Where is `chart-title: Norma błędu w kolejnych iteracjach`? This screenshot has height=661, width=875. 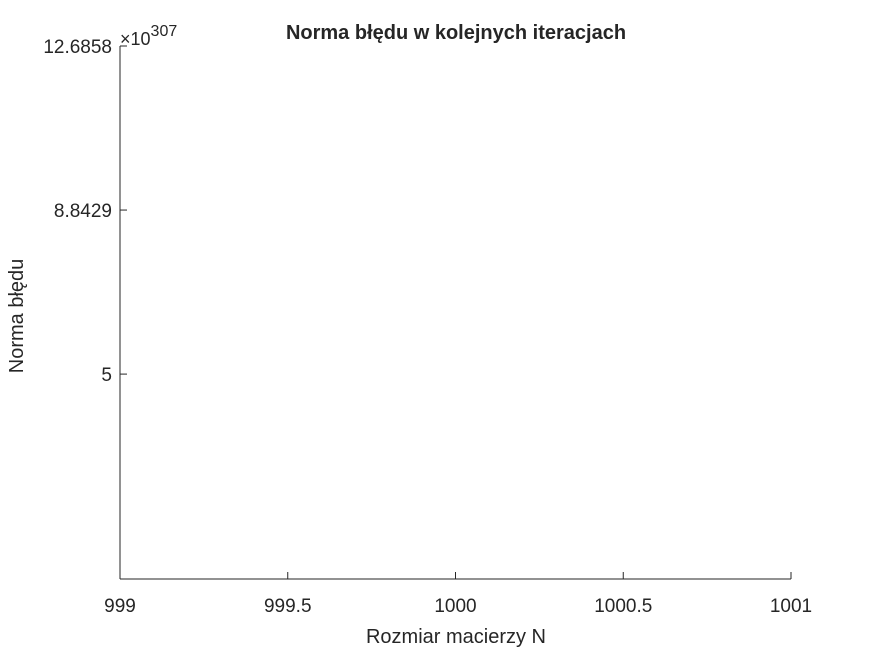 chart-title: Norma błędu w kolejnych iteracjach is located at coordinates (456, 33).